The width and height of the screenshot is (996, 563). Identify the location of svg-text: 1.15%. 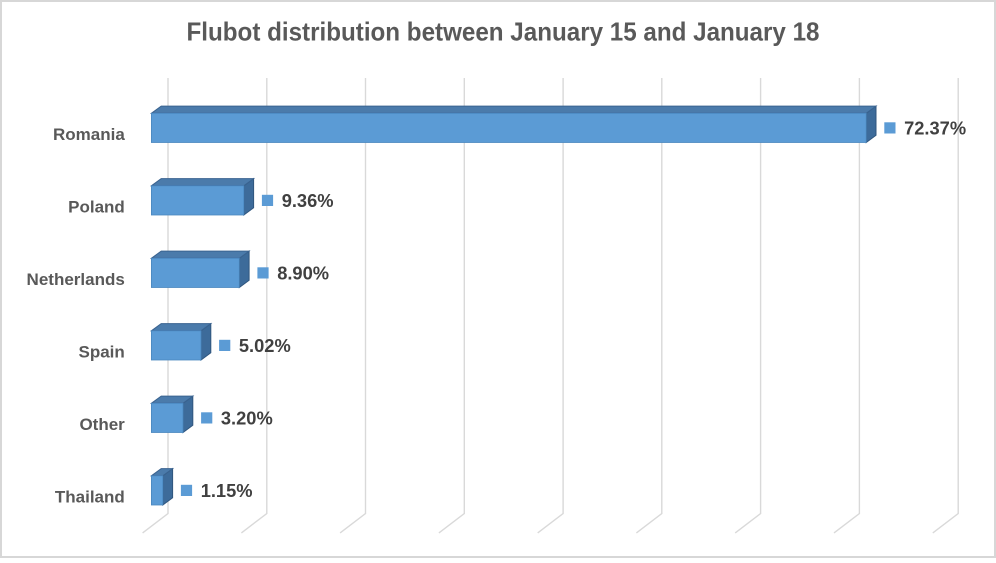
(227, 490).